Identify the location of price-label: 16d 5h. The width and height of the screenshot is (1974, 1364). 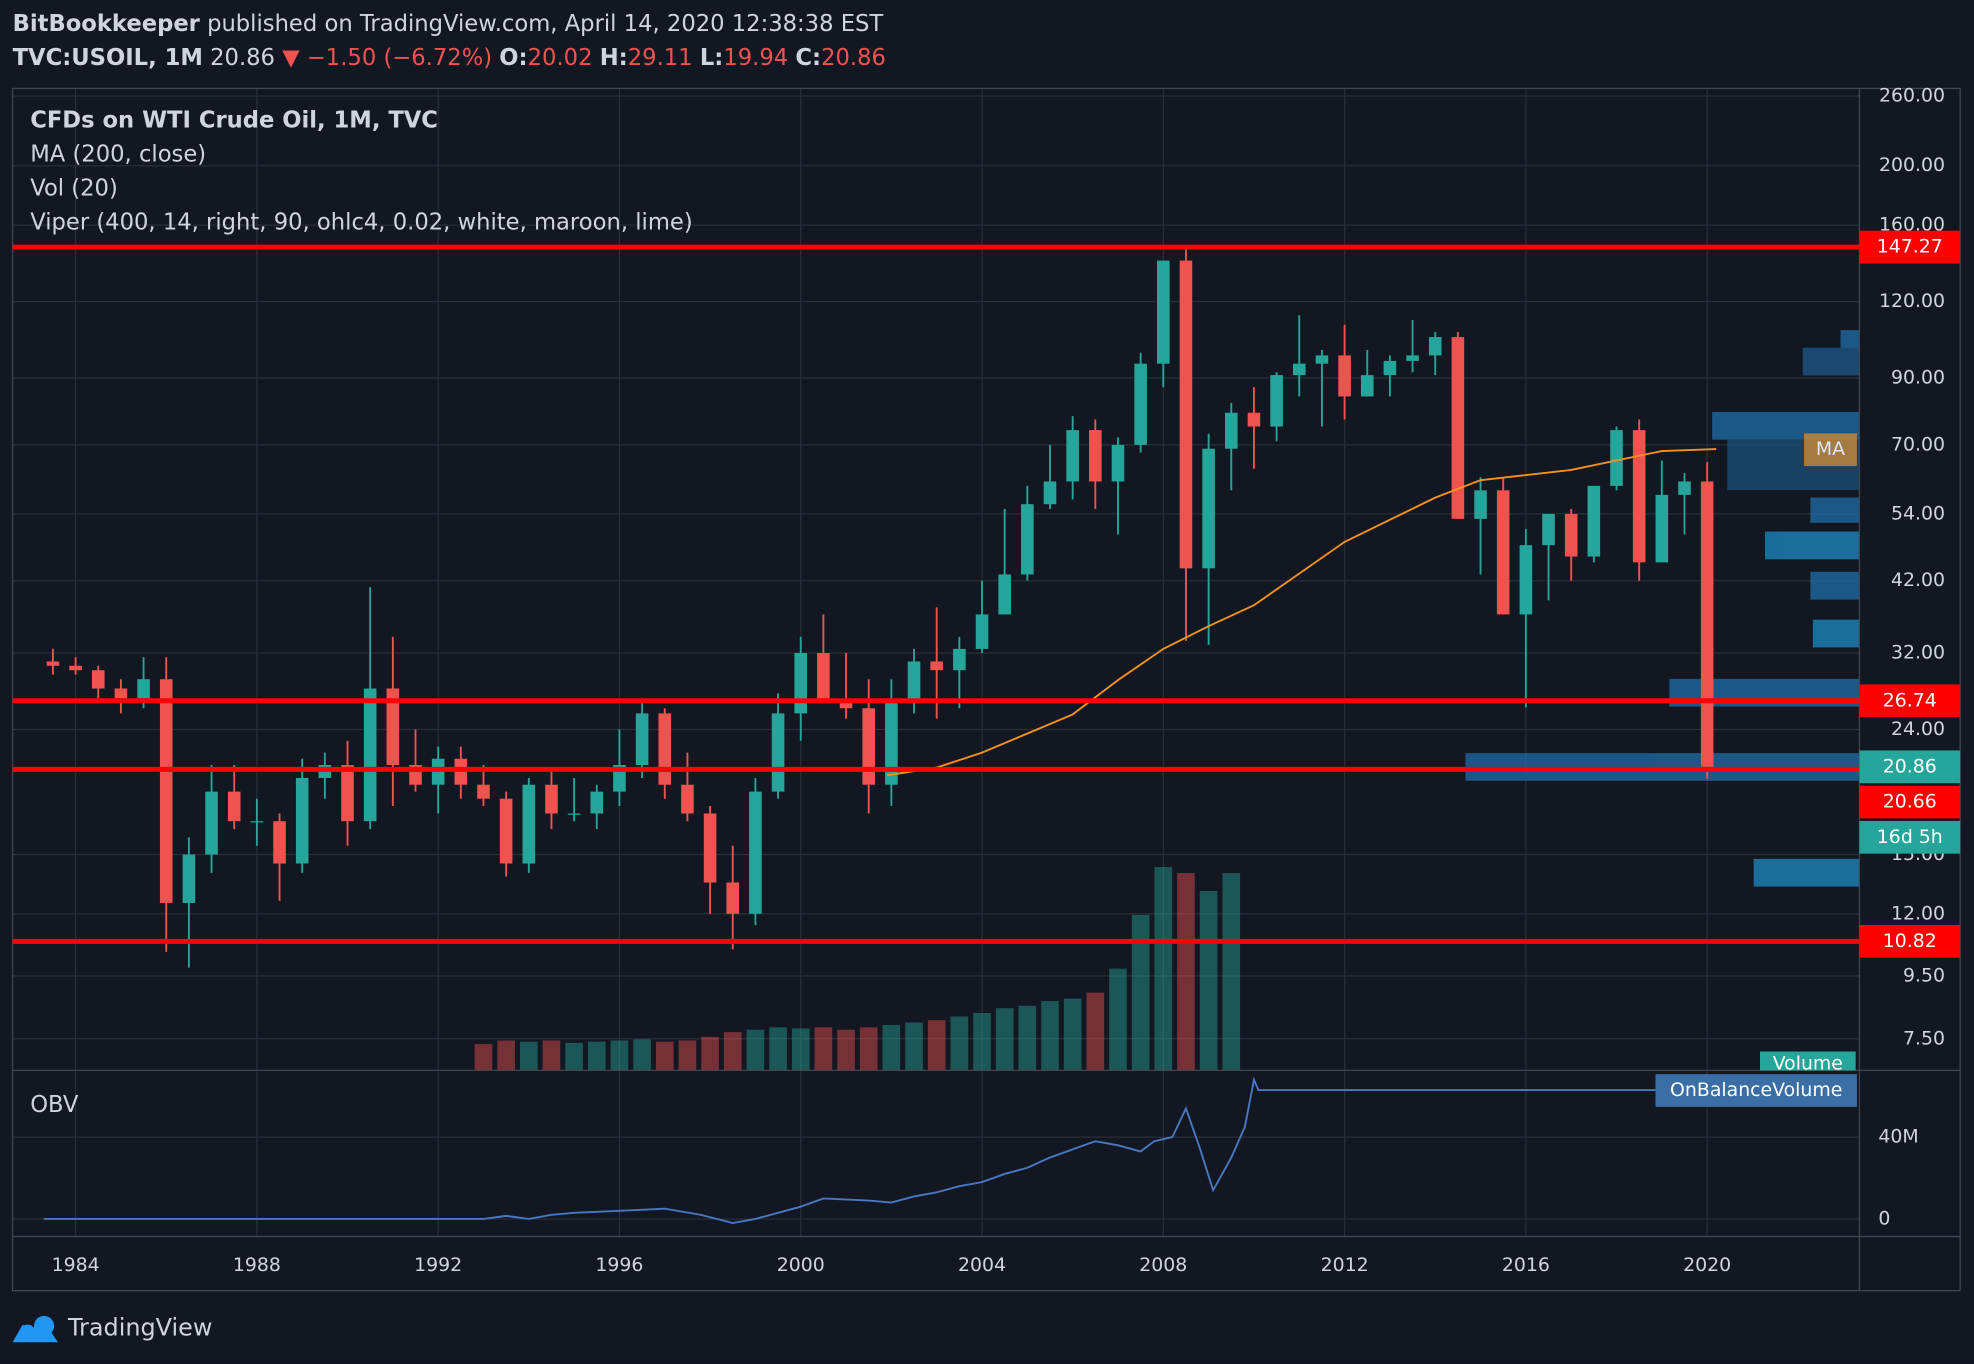
(1910, 837).